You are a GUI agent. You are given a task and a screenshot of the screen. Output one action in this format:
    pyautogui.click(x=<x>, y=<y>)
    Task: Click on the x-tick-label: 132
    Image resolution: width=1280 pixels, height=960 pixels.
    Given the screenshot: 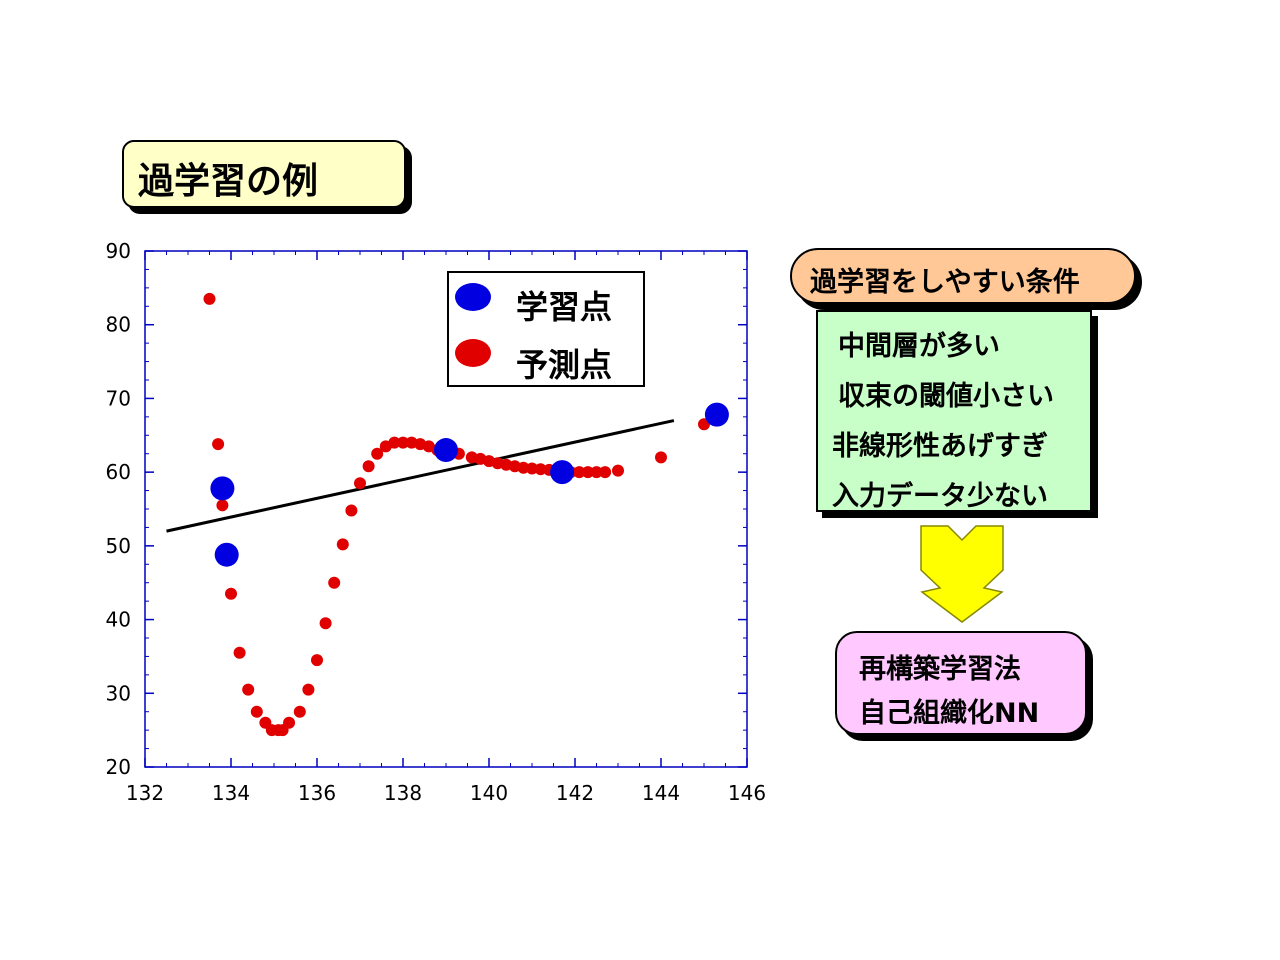 What is the action you would take?
    pyautogui.click(x=145, y=793)
    